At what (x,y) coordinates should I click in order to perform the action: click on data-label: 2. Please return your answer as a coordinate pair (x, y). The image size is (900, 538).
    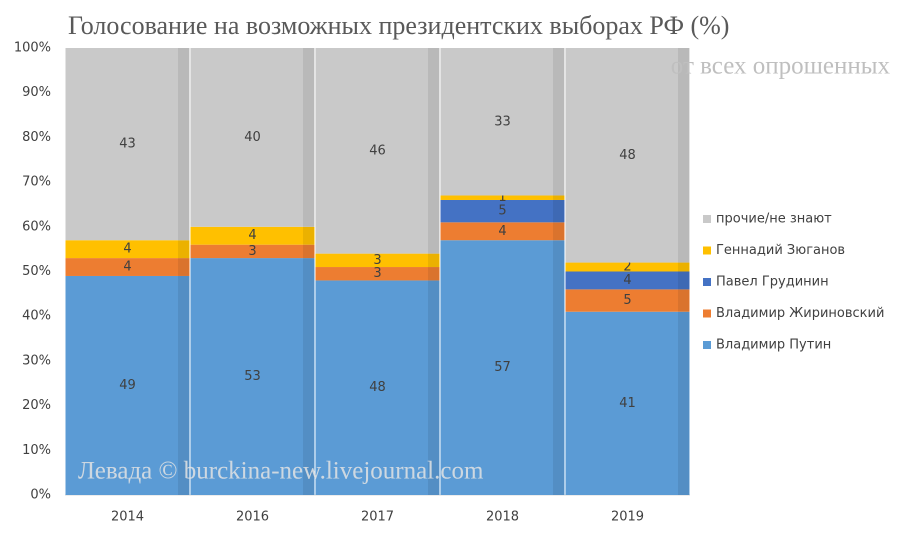
    Looking at the image, I should click on (627, 267).